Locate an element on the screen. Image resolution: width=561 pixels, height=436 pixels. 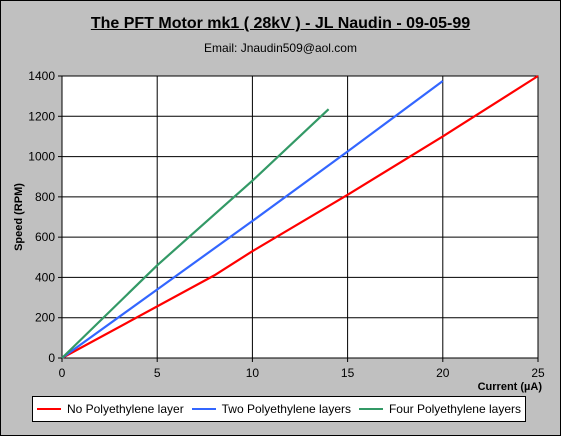
x-tick-label: 15 is located at coordinates (348, 373).